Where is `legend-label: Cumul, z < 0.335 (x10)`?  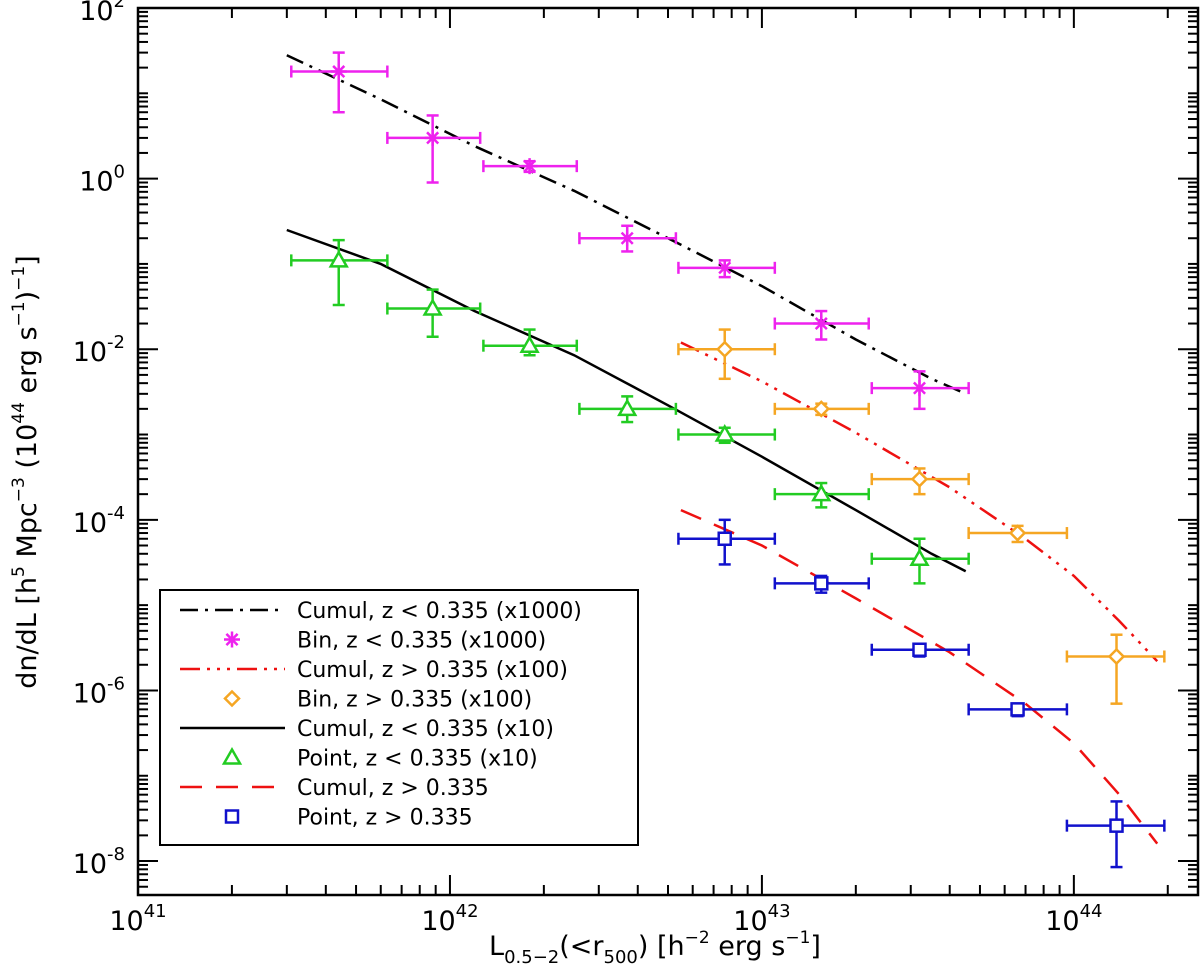
legend-label: Cumul, z < 0.335 (x10) is located at coordinates (425, 729).